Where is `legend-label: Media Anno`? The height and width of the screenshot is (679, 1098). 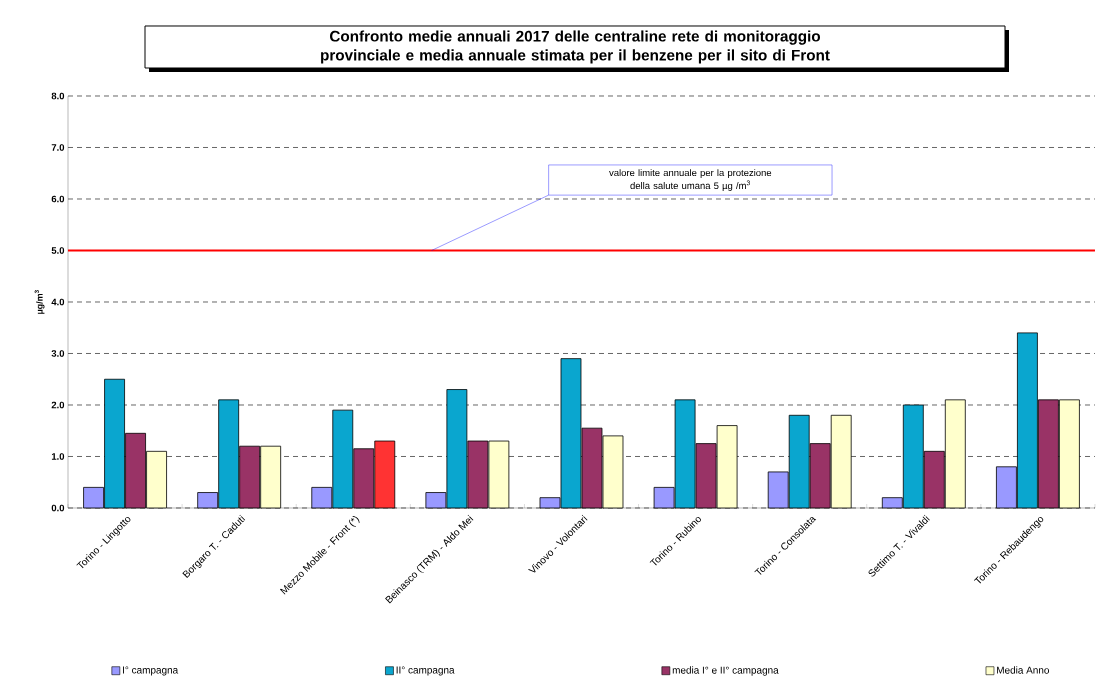 legend-label: Media Anno is located at coordinates (1023, 670).